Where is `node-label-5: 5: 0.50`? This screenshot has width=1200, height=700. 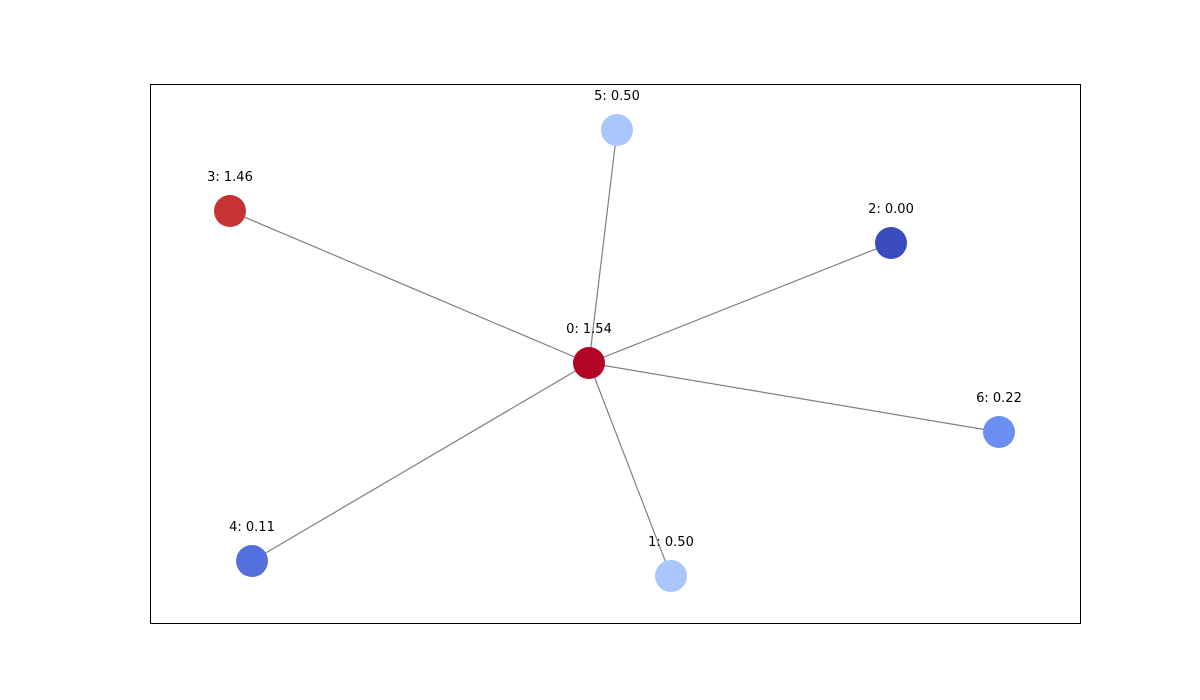
node-label-5: 5: 0.50 is located at coordinates (617, 96).